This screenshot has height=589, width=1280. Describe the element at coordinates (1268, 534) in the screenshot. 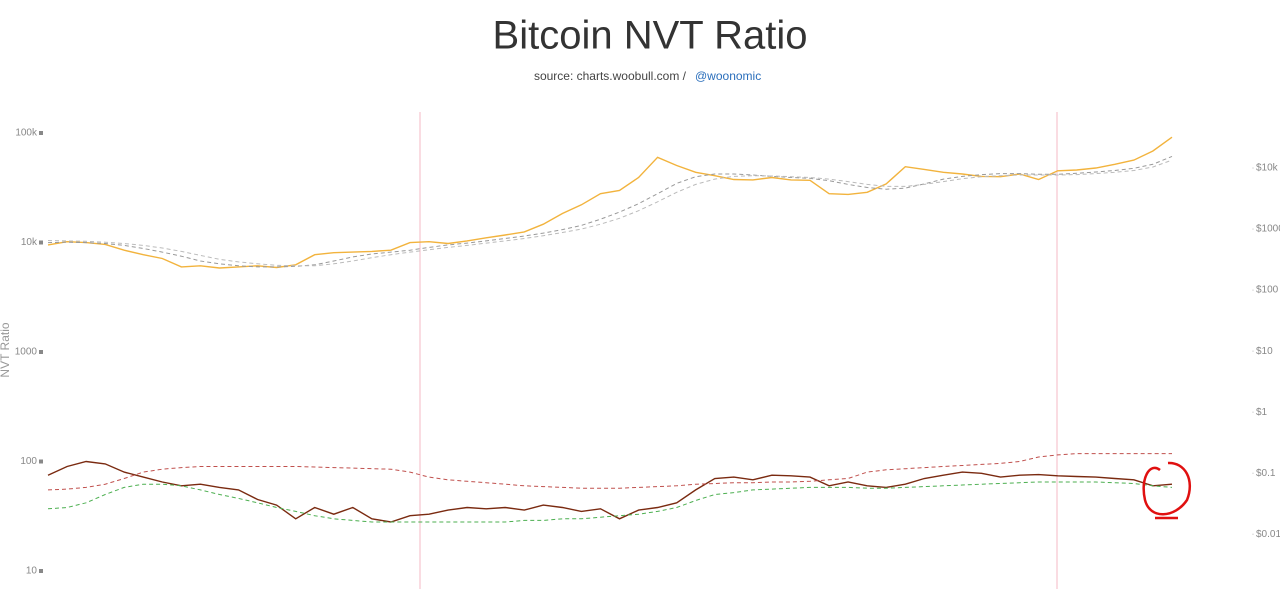

I see `y2-tick-label: $0.01` at that location.